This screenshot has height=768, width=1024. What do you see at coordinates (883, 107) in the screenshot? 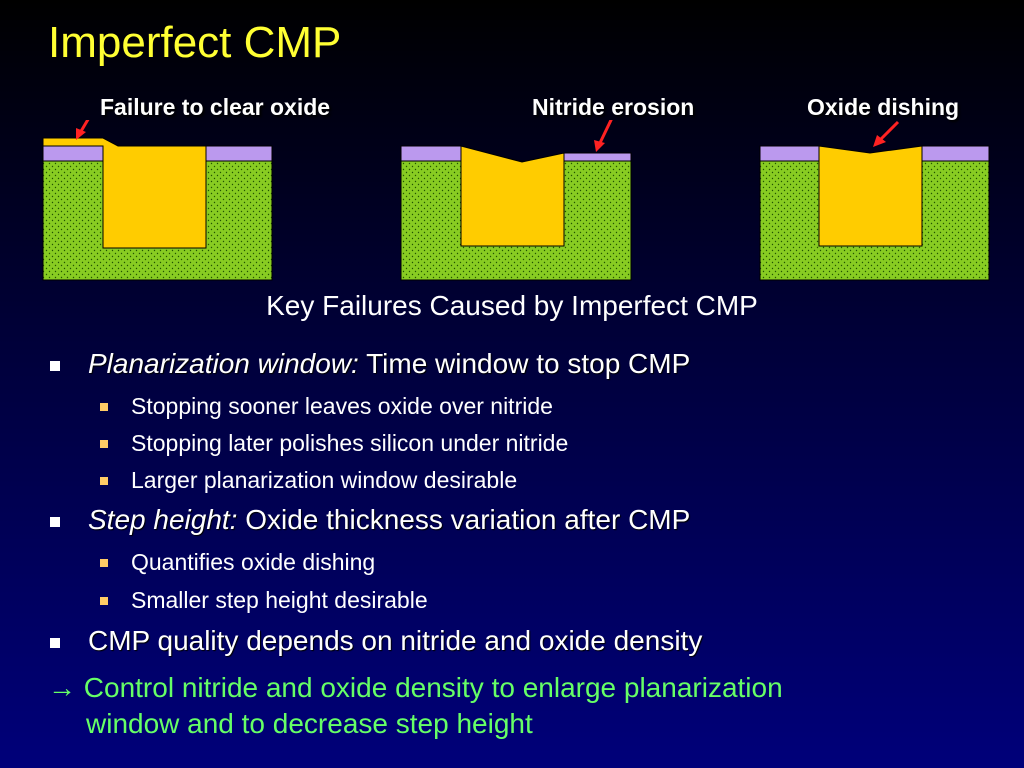
I see `label-oxide-dishing: Oxide dishing` at bounding box center [883, 107].